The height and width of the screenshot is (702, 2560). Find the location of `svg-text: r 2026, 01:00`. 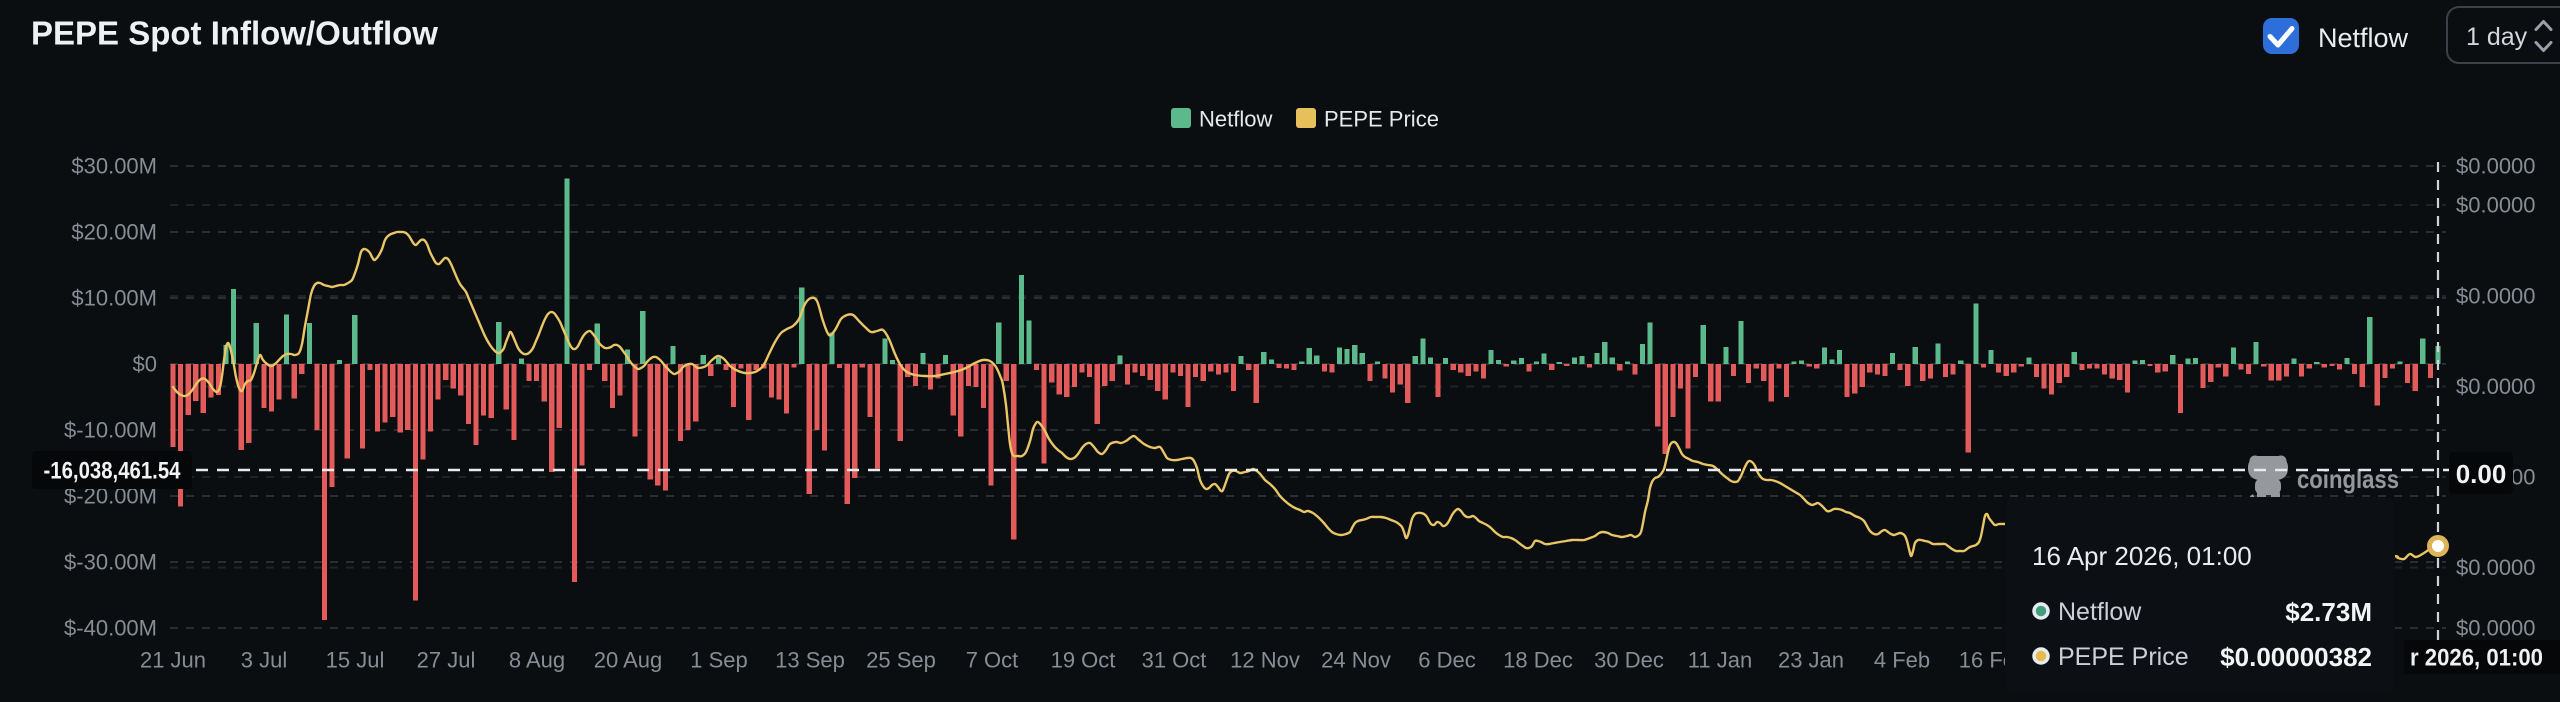

svg-text: r 2026, 01:00 is located at coordinates (2476, 658).